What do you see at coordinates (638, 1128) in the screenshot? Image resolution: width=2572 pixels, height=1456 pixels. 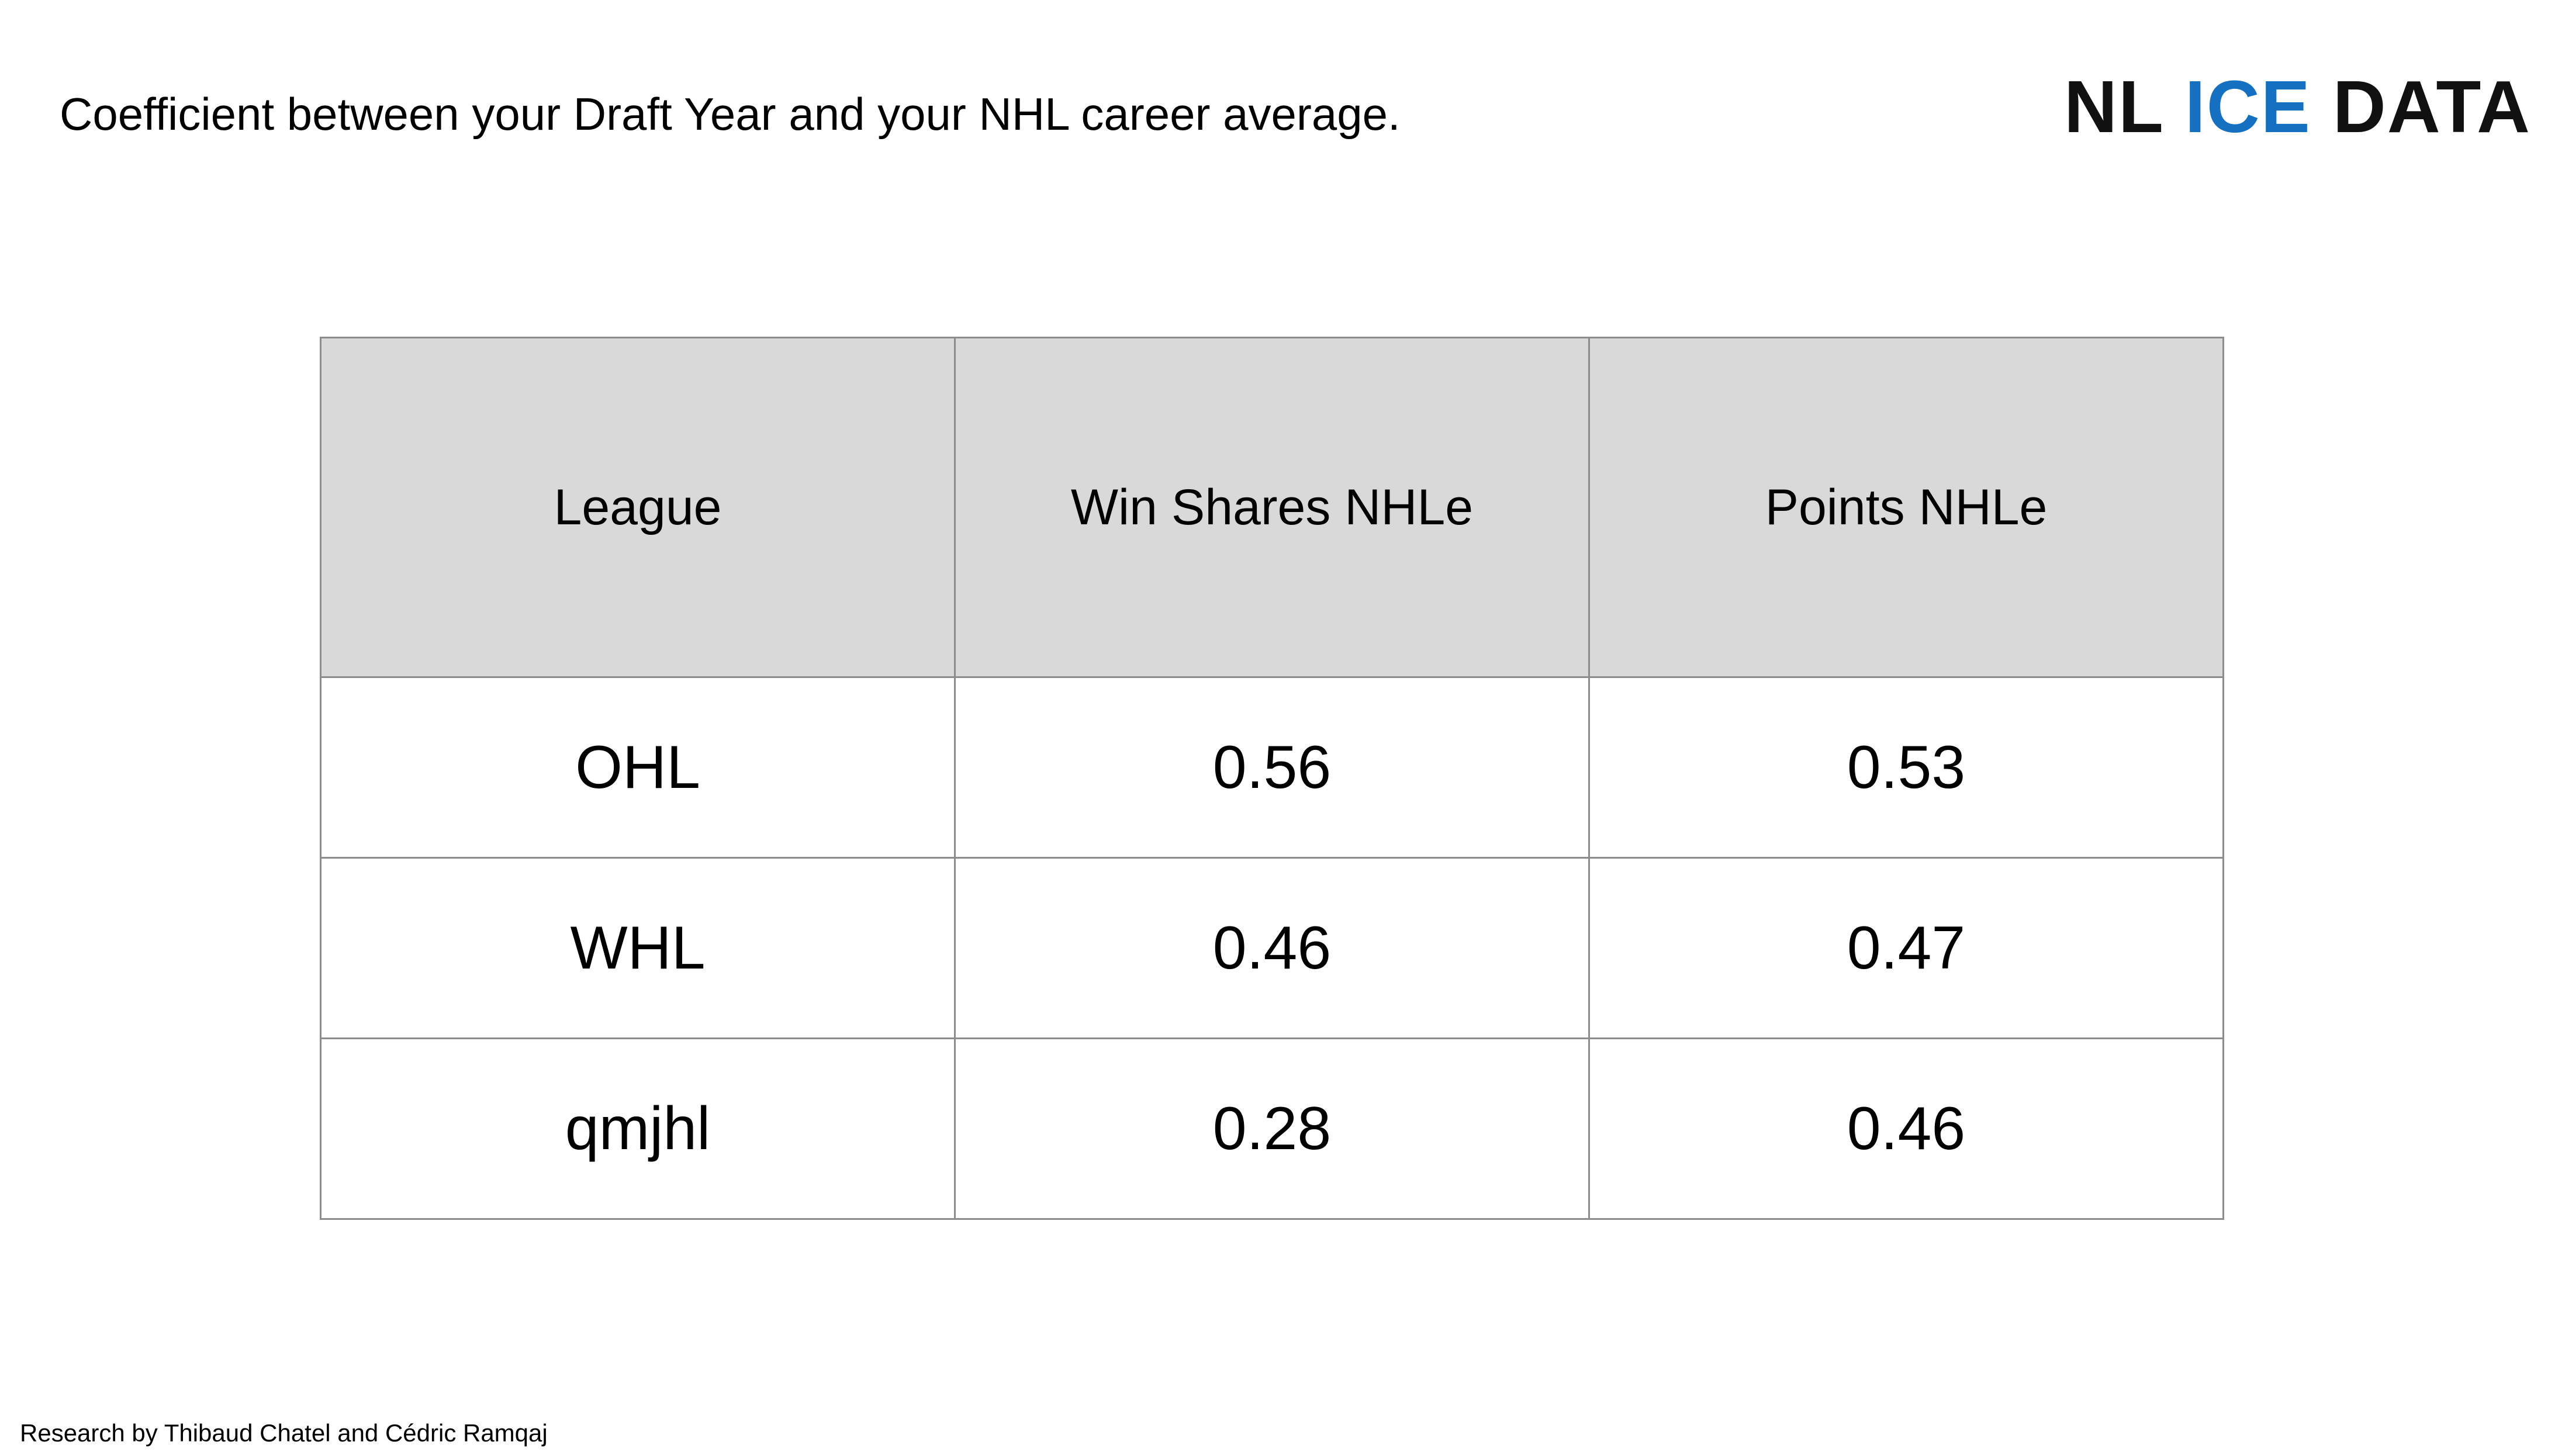 I see `cell-league: qmjhl` at bounding box center [638, 1128].